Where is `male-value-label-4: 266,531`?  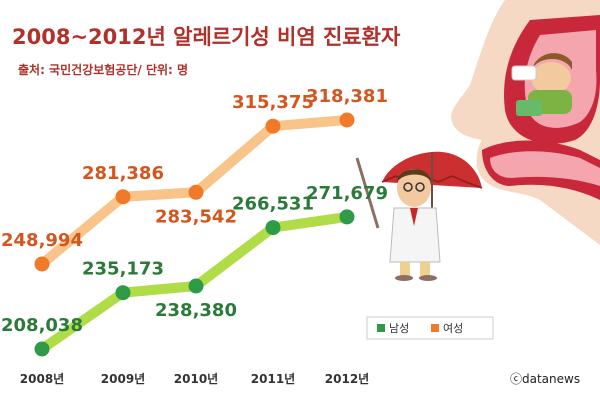 male-value-label-4: 266,531 is located at coordinates (273, 204).